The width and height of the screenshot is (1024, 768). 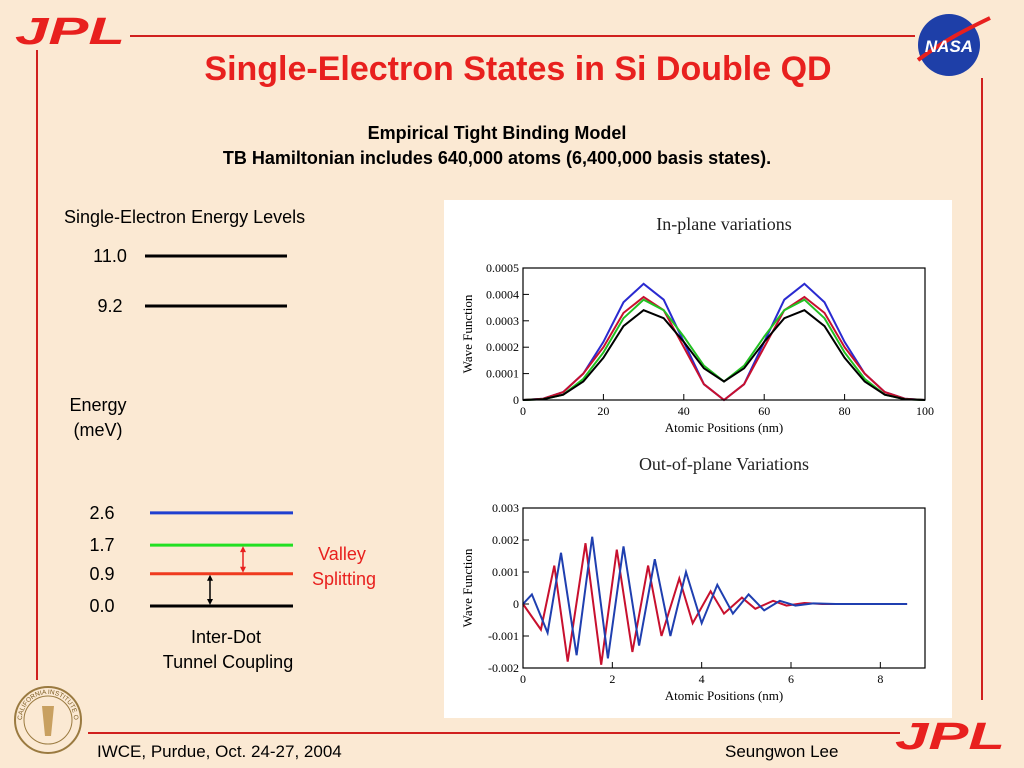 What do you see at coordinates (226, 637) in the screenshot?
I see `tunnel-label: Inter-Dot` at bounding box center [226, 637].